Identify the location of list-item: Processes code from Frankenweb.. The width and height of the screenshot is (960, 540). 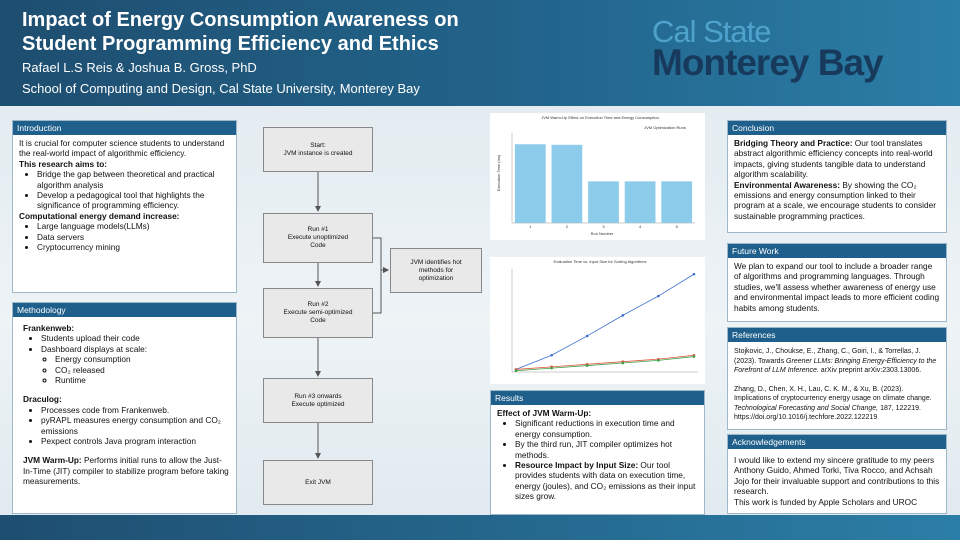
(135, 410).